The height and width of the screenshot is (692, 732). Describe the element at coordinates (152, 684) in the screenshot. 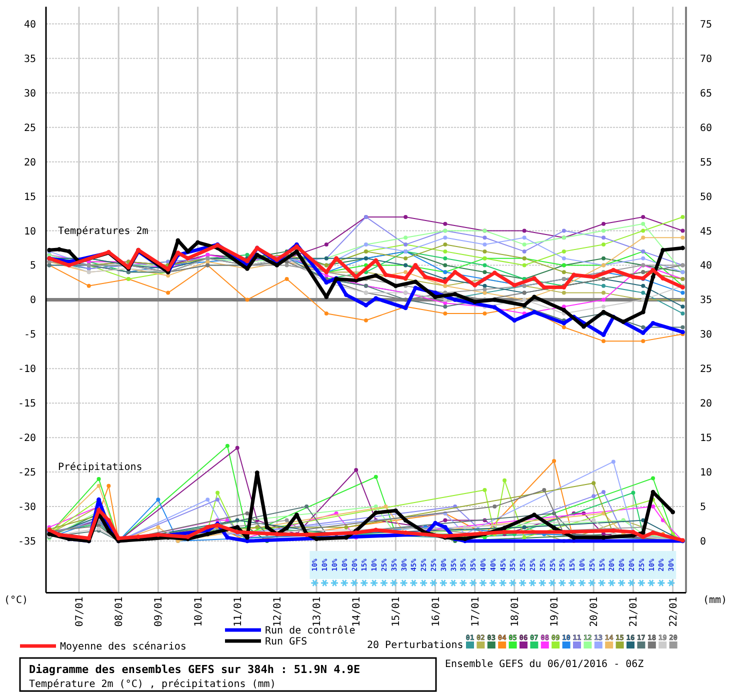

I see `text: Température 2m (°C) , précipitations (mm)` at that location.